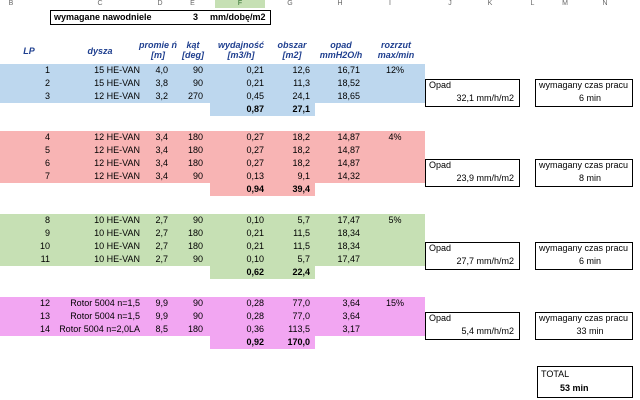  What do you see at coordinates (47, 96) in the screenshot?
I see `cell-lp: 3` at bounding box center [47, 96].